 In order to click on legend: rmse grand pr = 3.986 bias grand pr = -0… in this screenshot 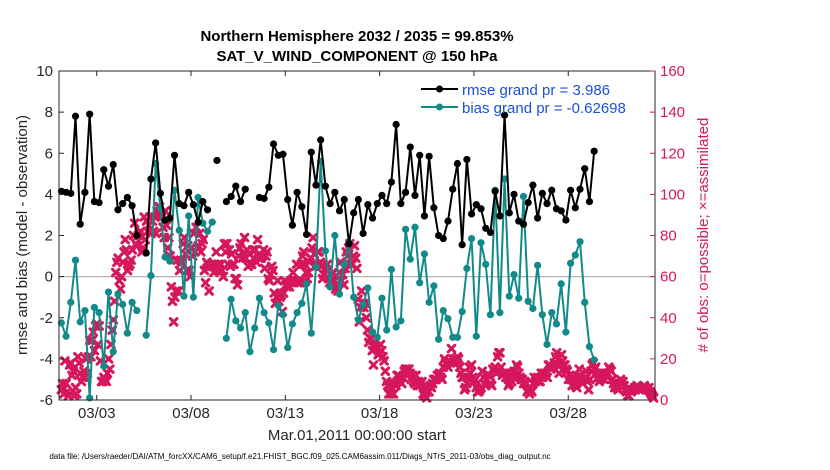, I will do `click(523, 99)`.